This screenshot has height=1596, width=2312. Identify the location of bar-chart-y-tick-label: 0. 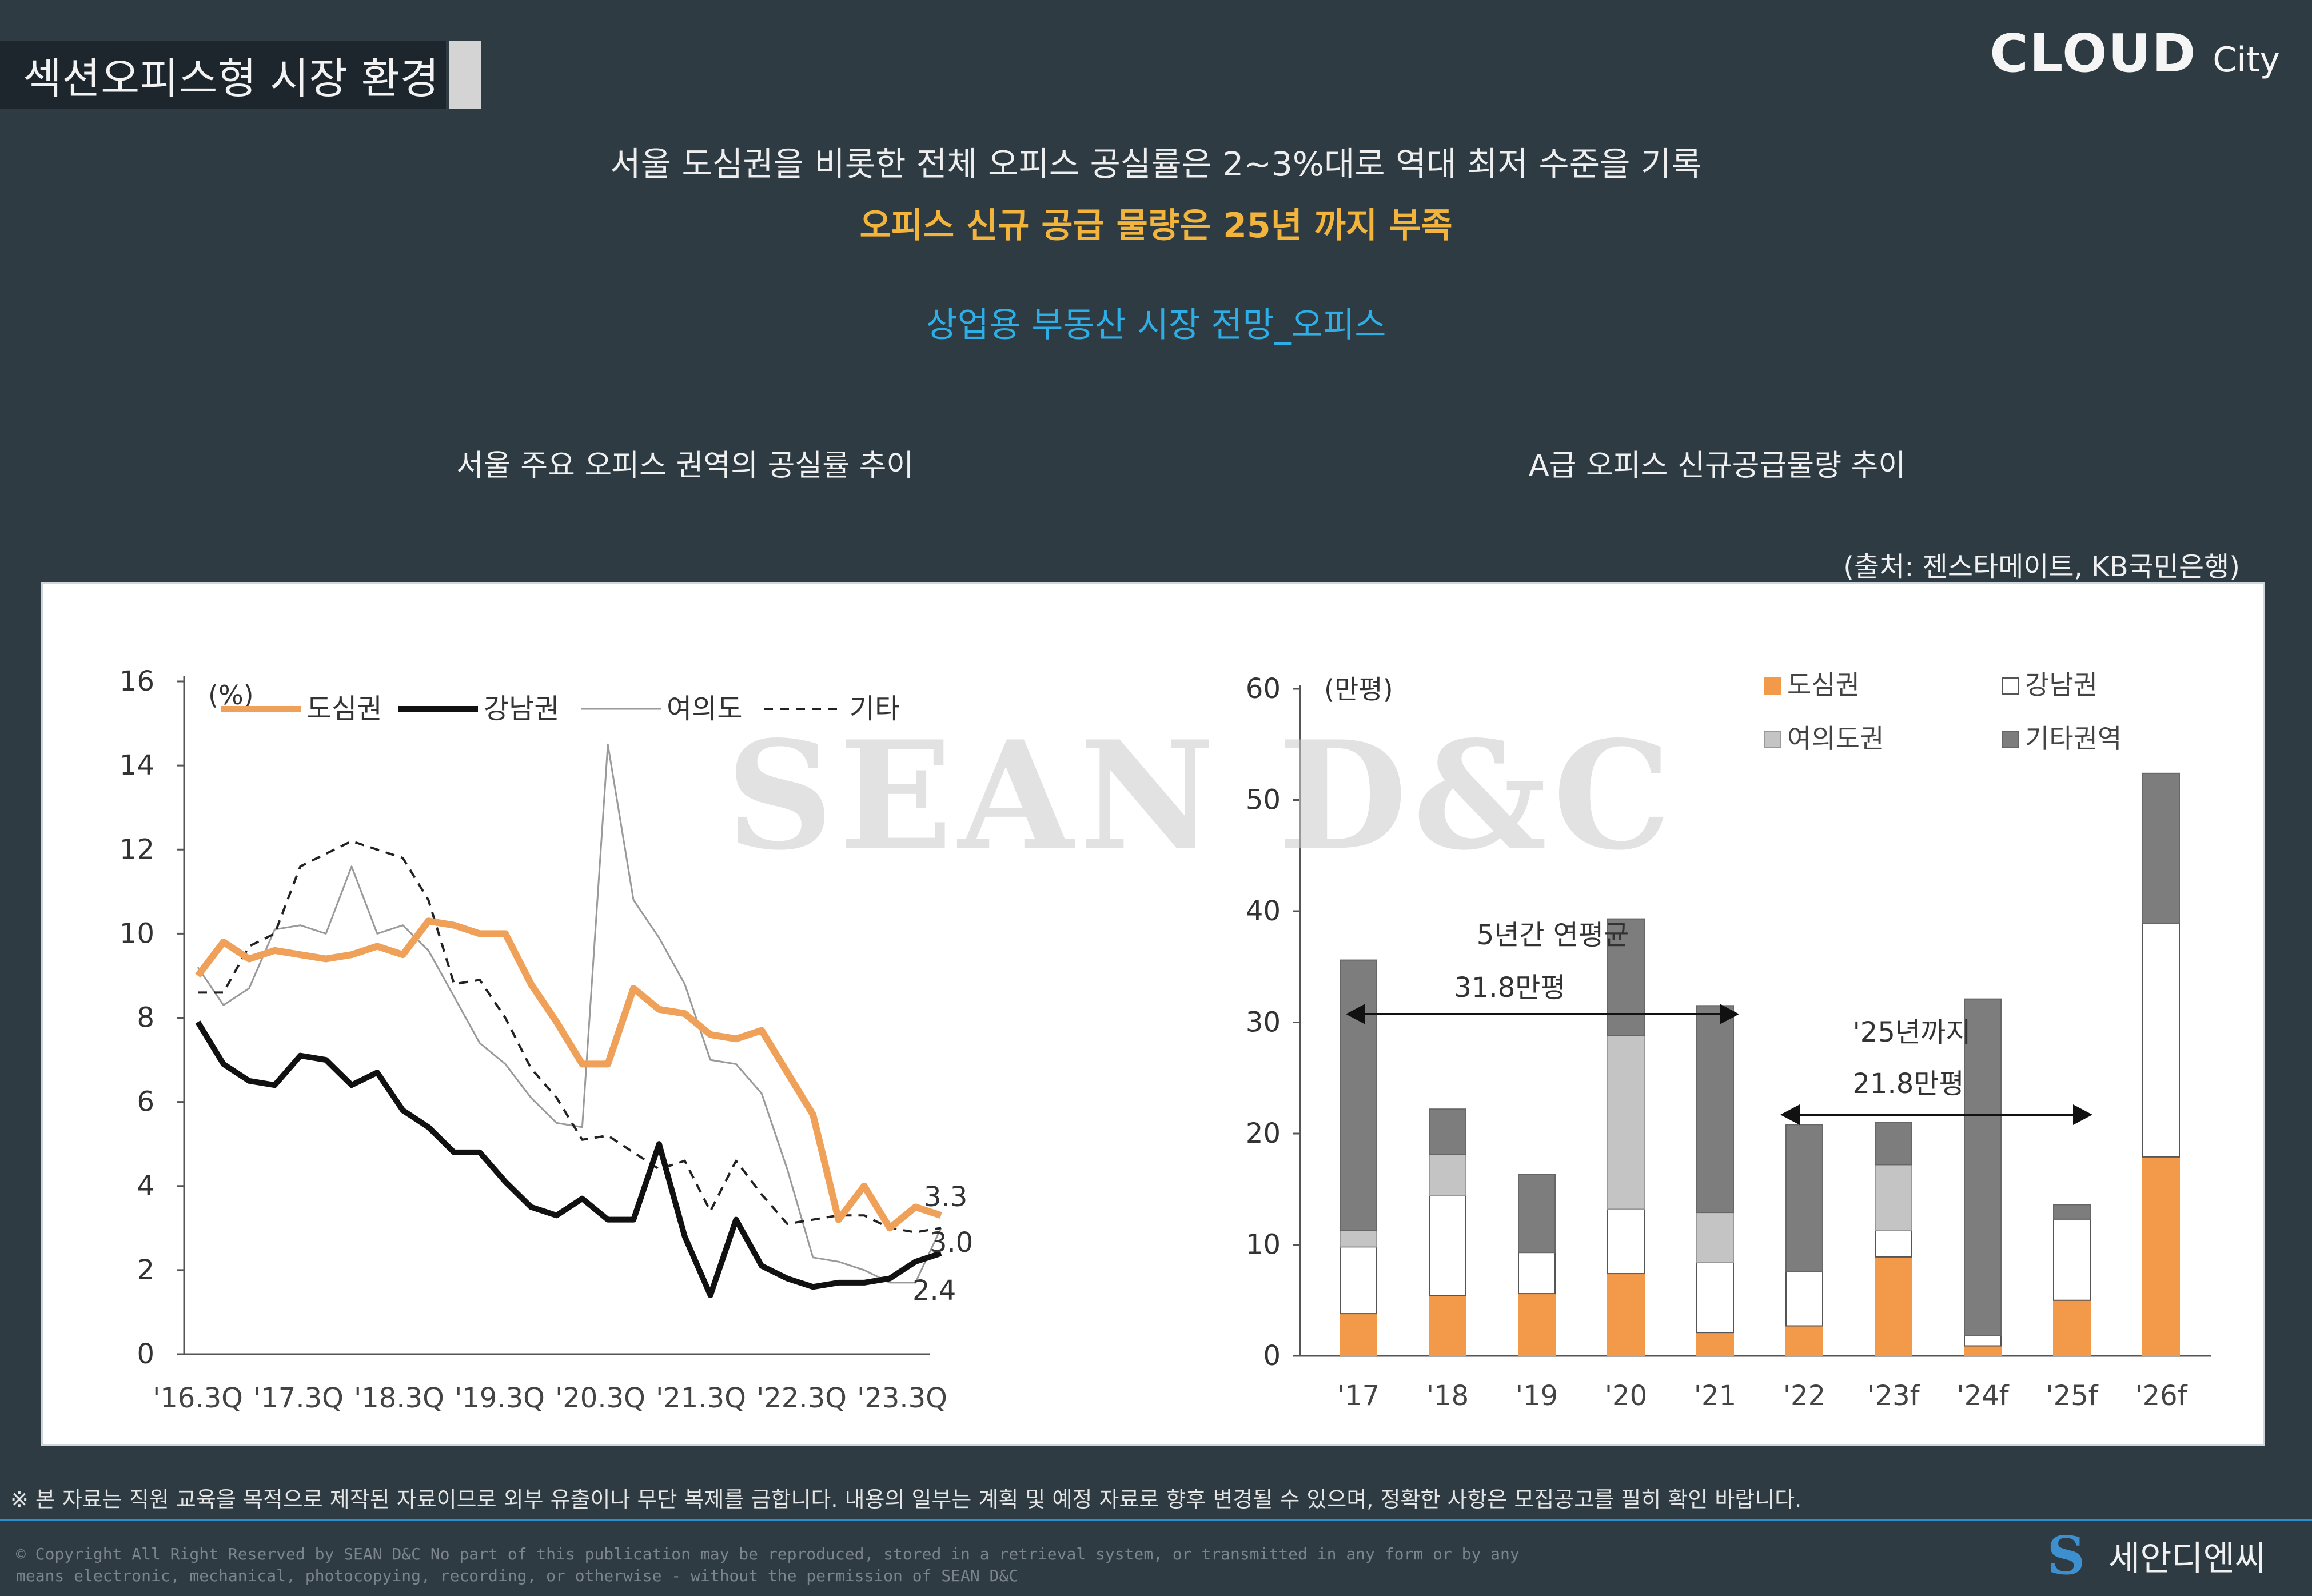
(1272, 1356).